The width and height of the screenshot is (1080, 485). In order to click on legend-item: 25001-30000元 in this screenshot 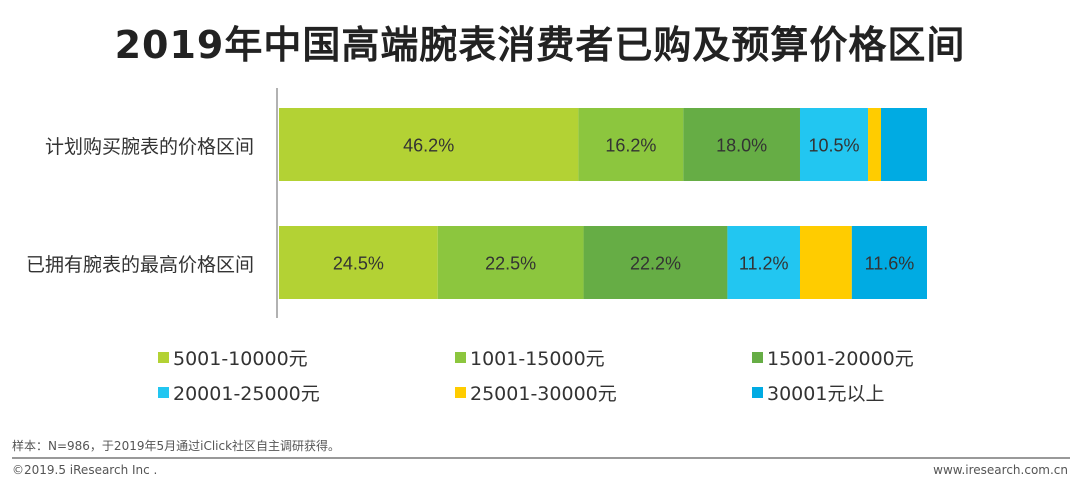, I will do `click(536, 392)`.